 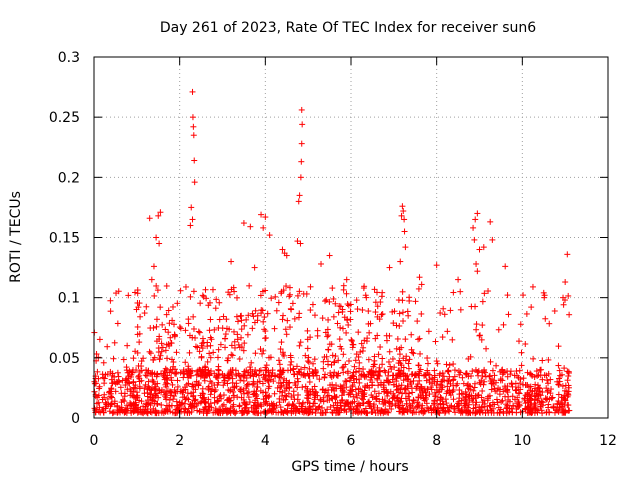 What do you see at coordinates (522, 441) in the screenshot?
I see `x-tick-label: 10` at bounding box center [522, 441].